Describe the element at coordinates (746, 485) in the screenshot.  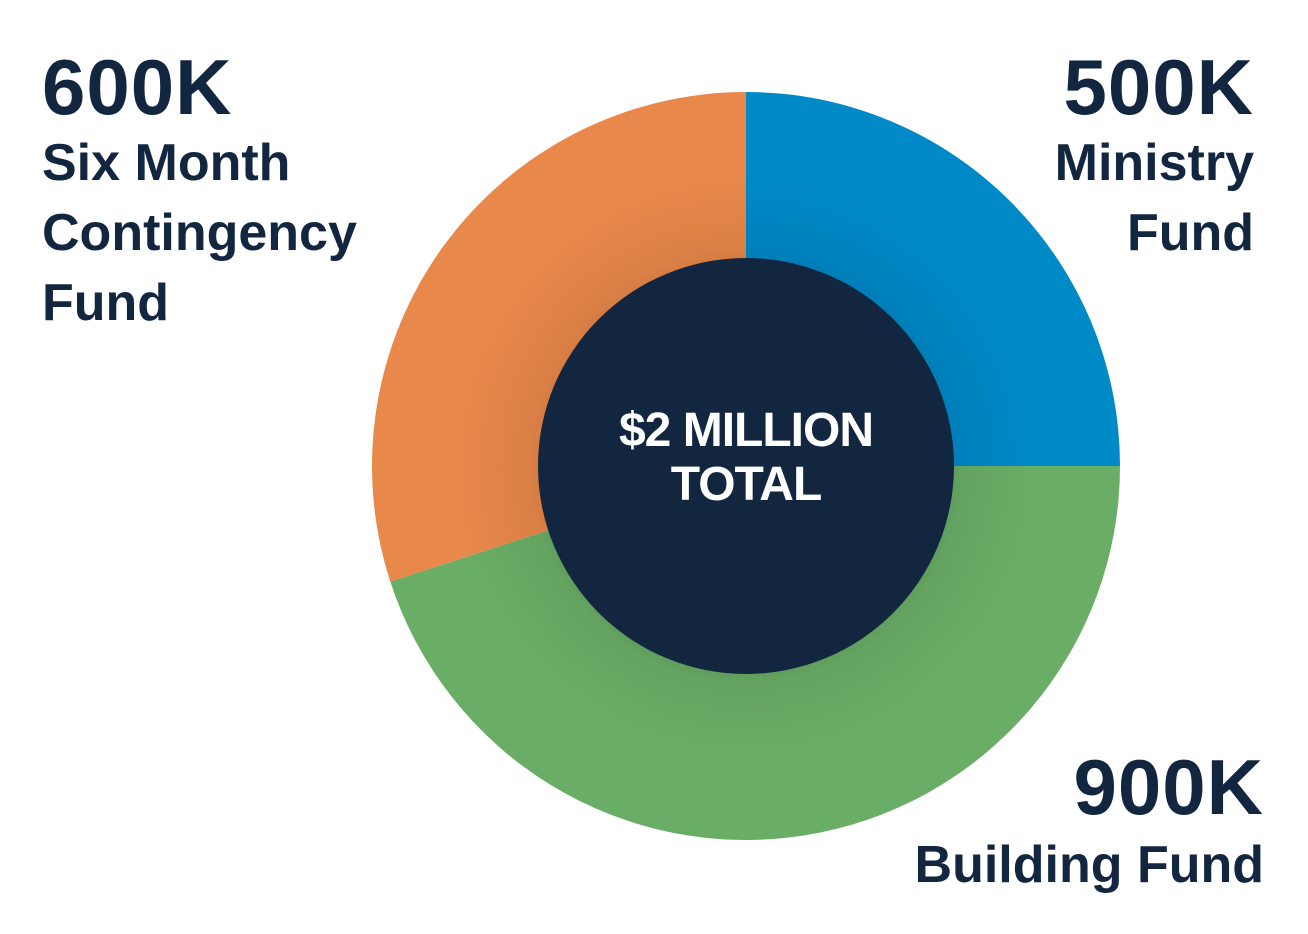
I see `total-label-line-2: TOTAL` at that location.